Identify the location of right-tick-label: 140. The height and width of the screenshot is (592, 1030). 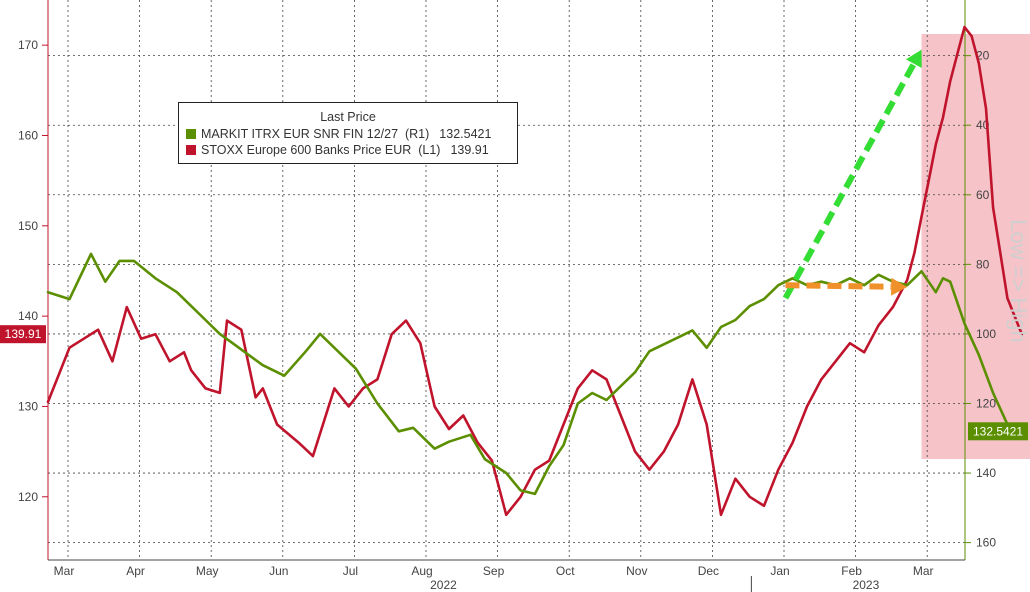
(986, 473).